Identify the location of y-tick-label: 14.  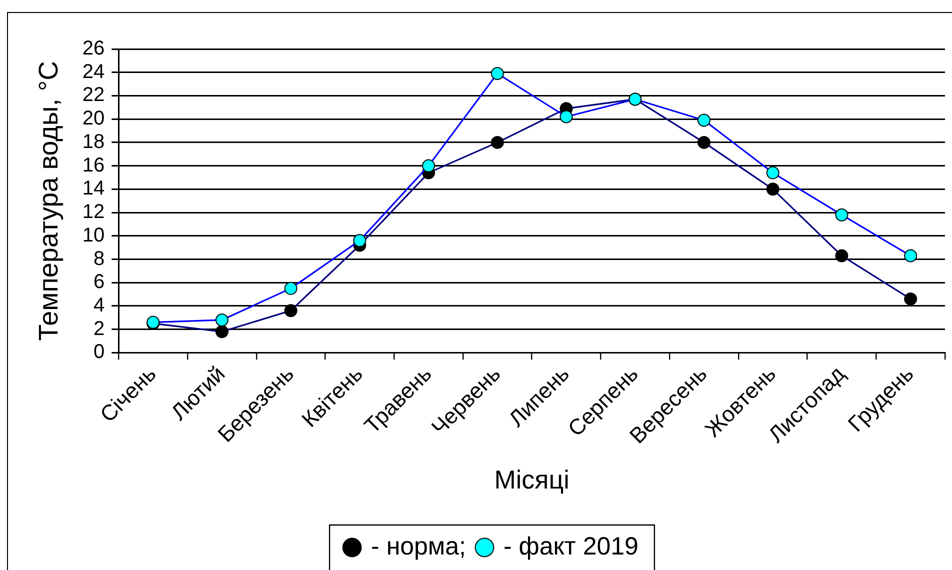
(93, 189).